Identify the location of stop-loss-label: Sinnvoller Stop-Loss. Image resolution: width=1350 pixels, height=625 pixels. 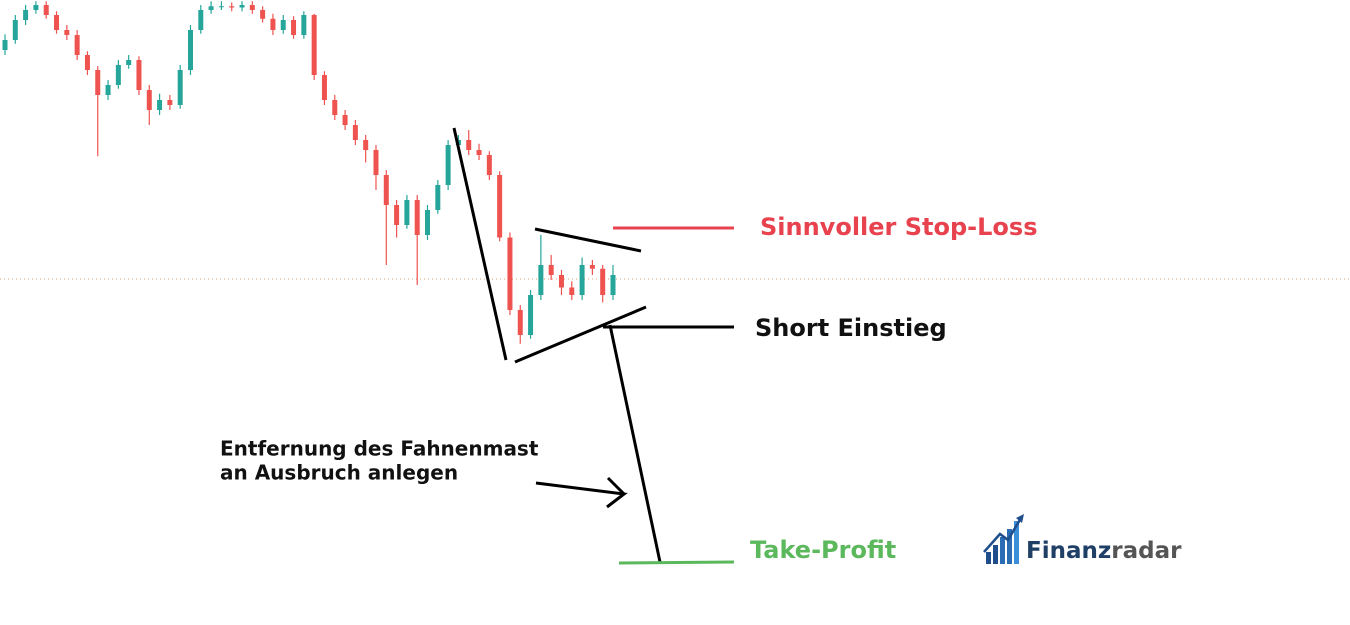
(898, 227).